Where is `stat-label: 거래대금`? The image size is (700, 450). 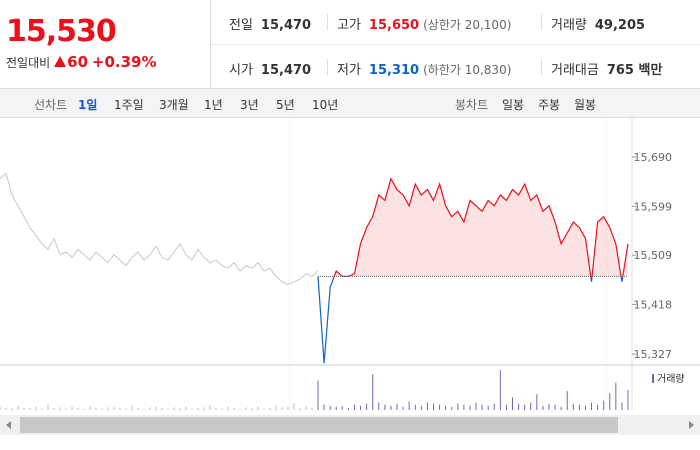
stat-label: 거래대금 is located at coordinates (575, 70).